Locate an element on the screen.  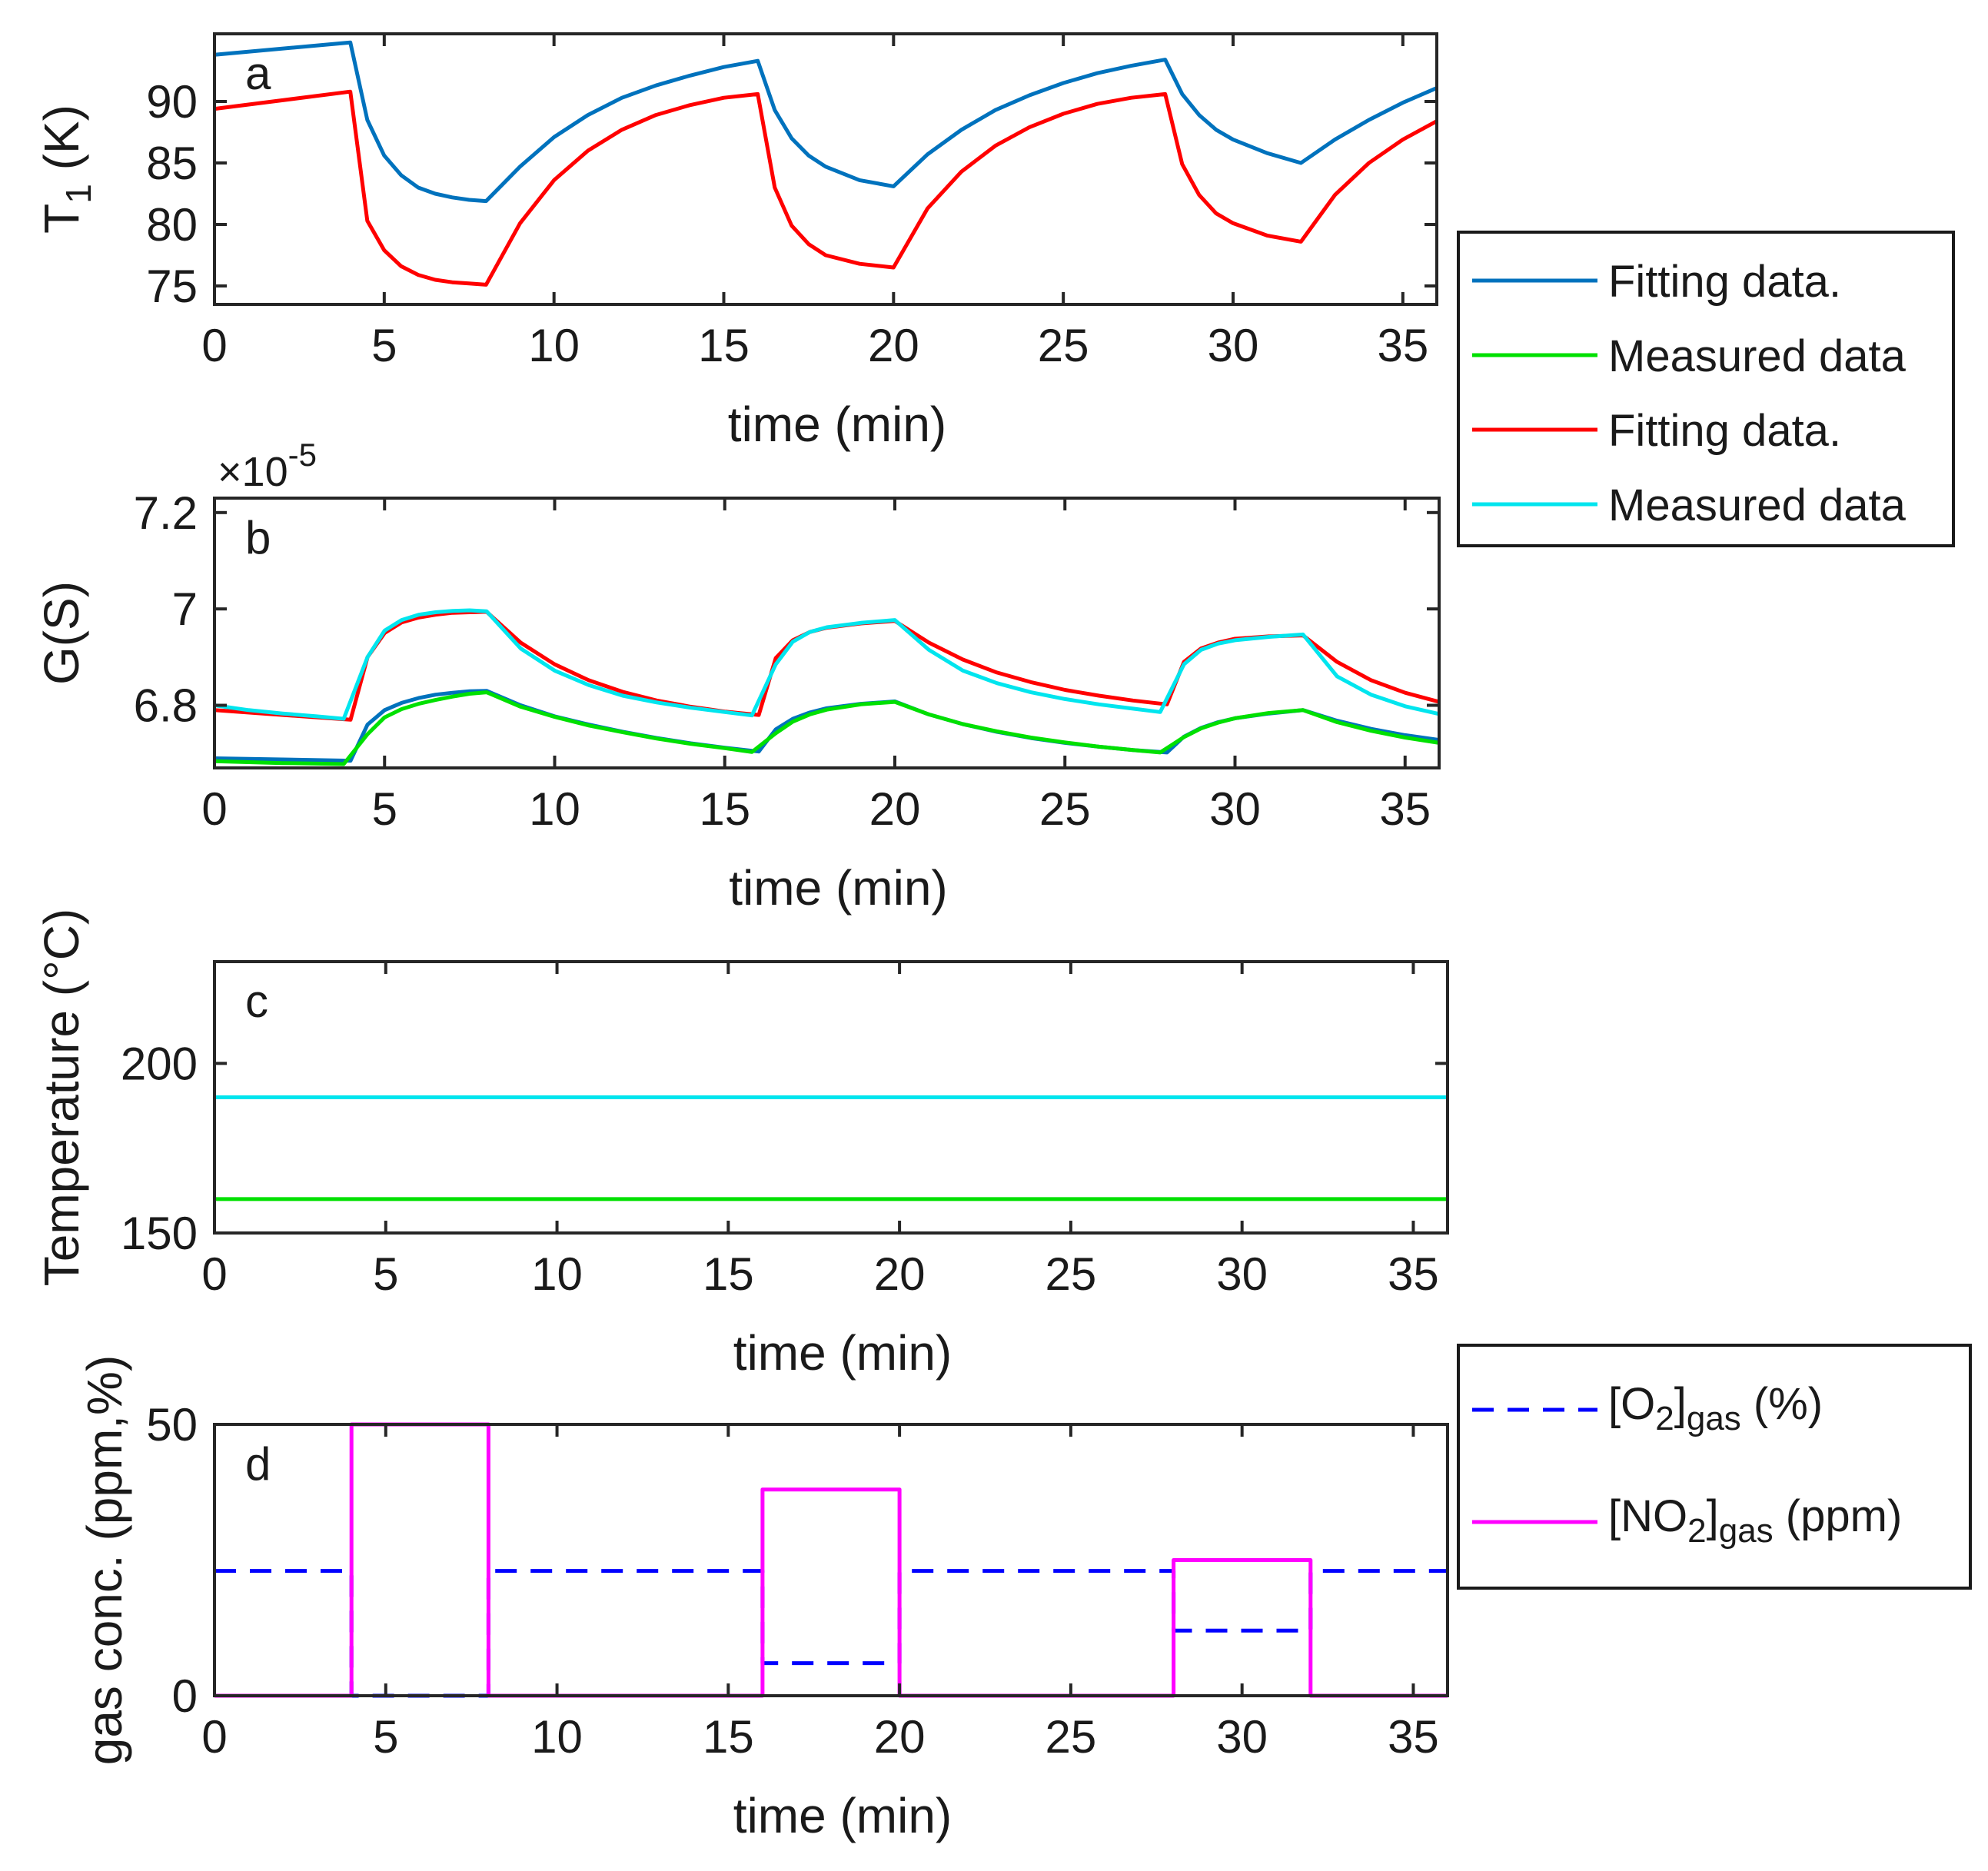
panel-letter: a is located at coordinates (258, 73).